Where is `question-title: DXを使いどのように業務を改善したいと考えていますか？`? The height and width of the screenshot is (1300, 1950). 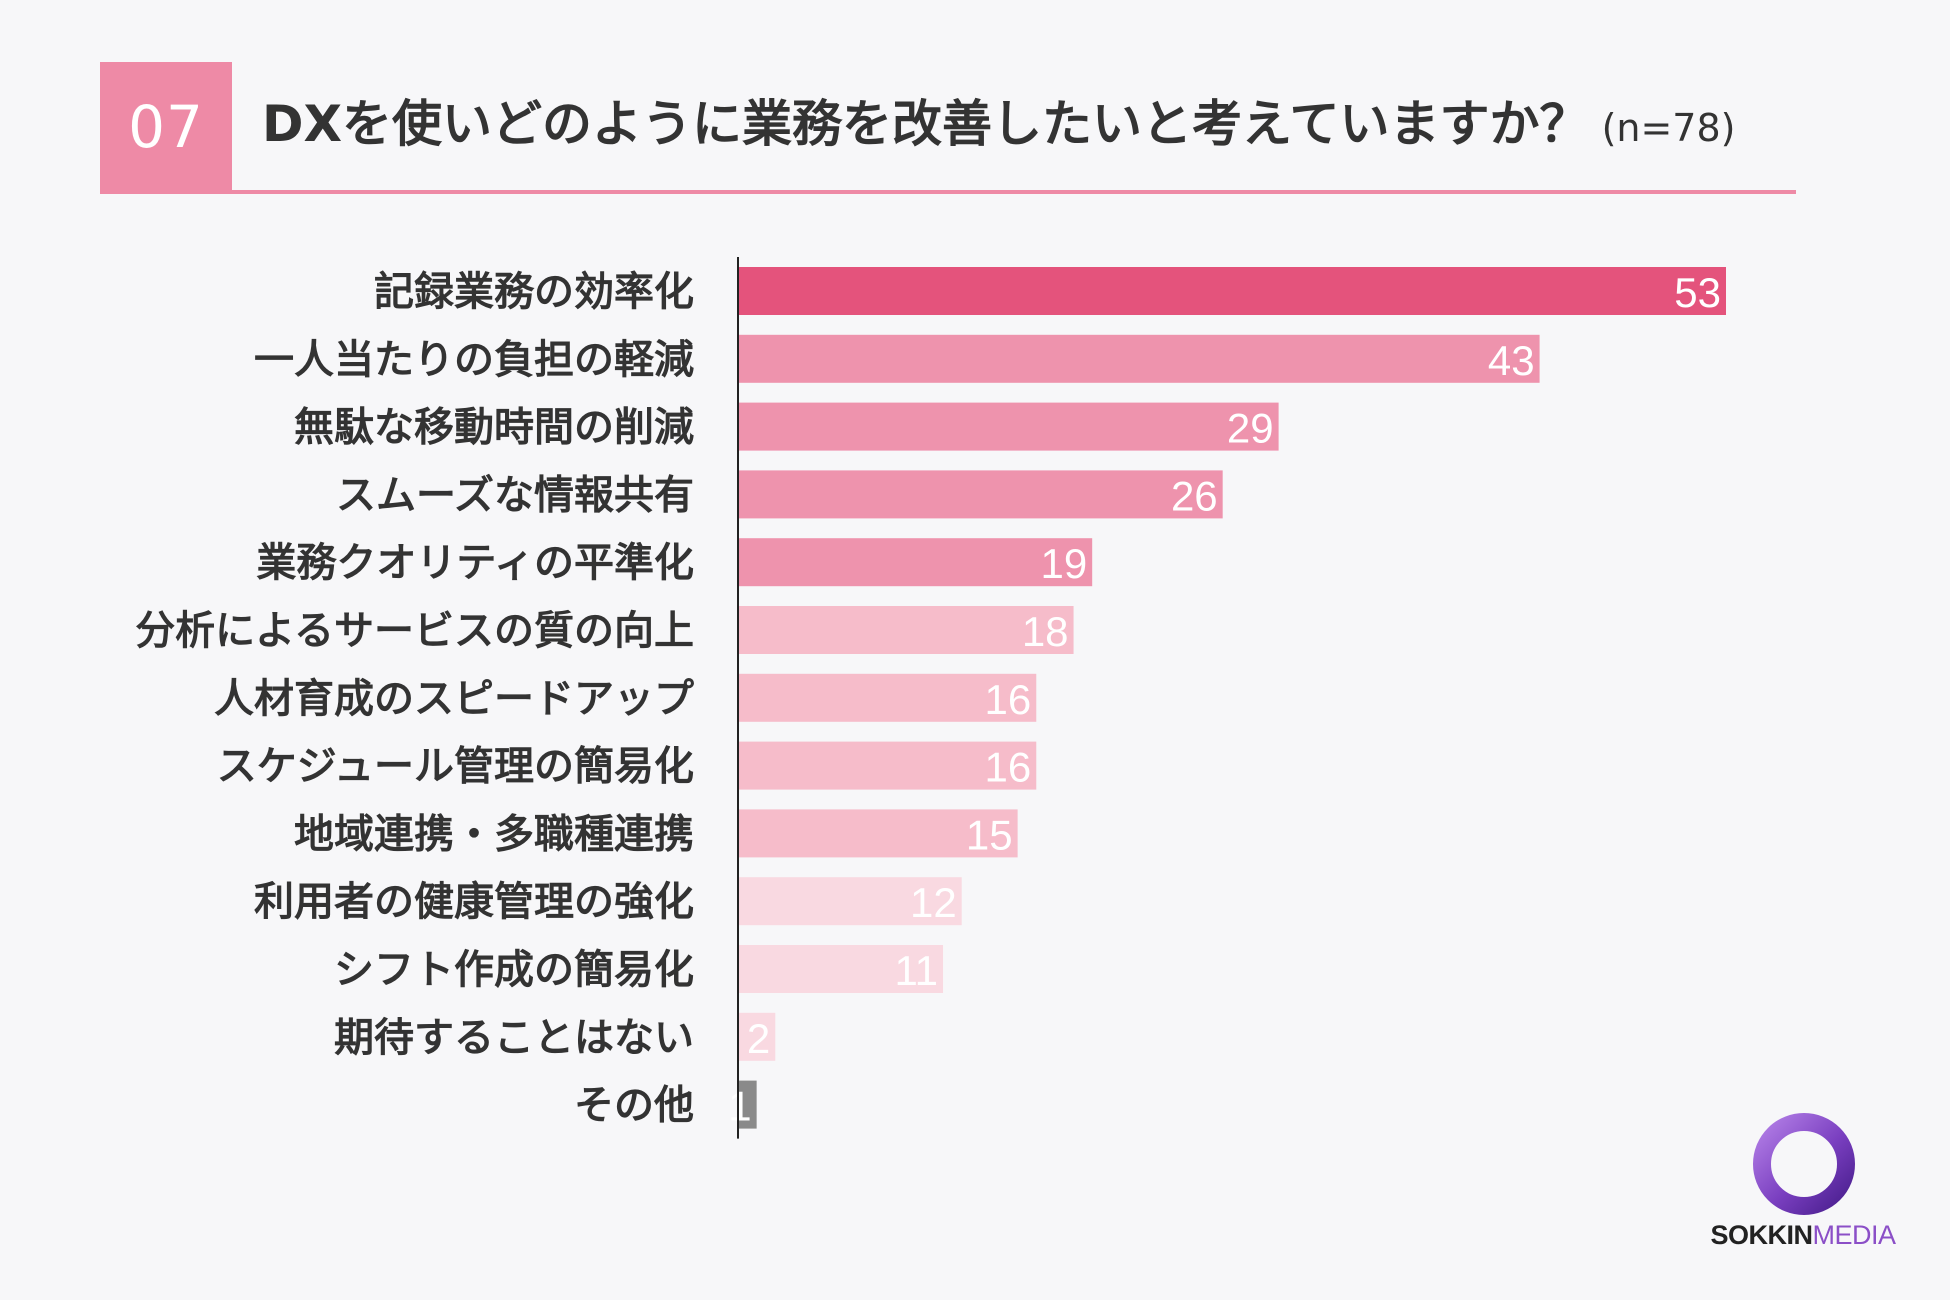
question-title: DXを使いどのように業務を改善したいと考えていますか？ is located at coordinates (926, 124).